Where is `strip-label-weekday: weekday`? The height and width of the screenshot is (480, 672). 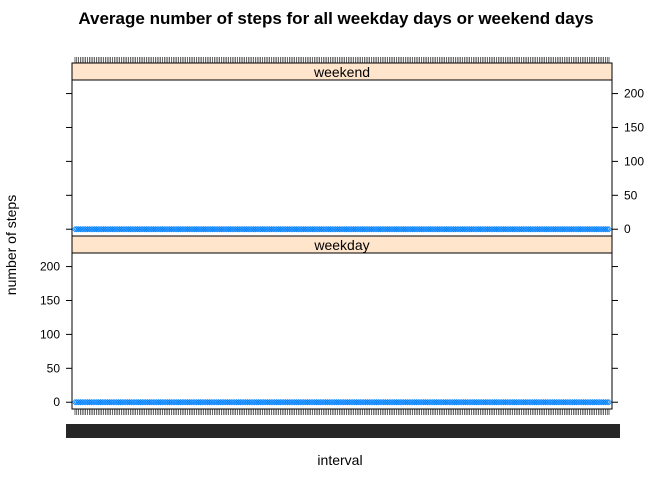
strip-label-weekday: weekday is located at coordinates (341, 245).